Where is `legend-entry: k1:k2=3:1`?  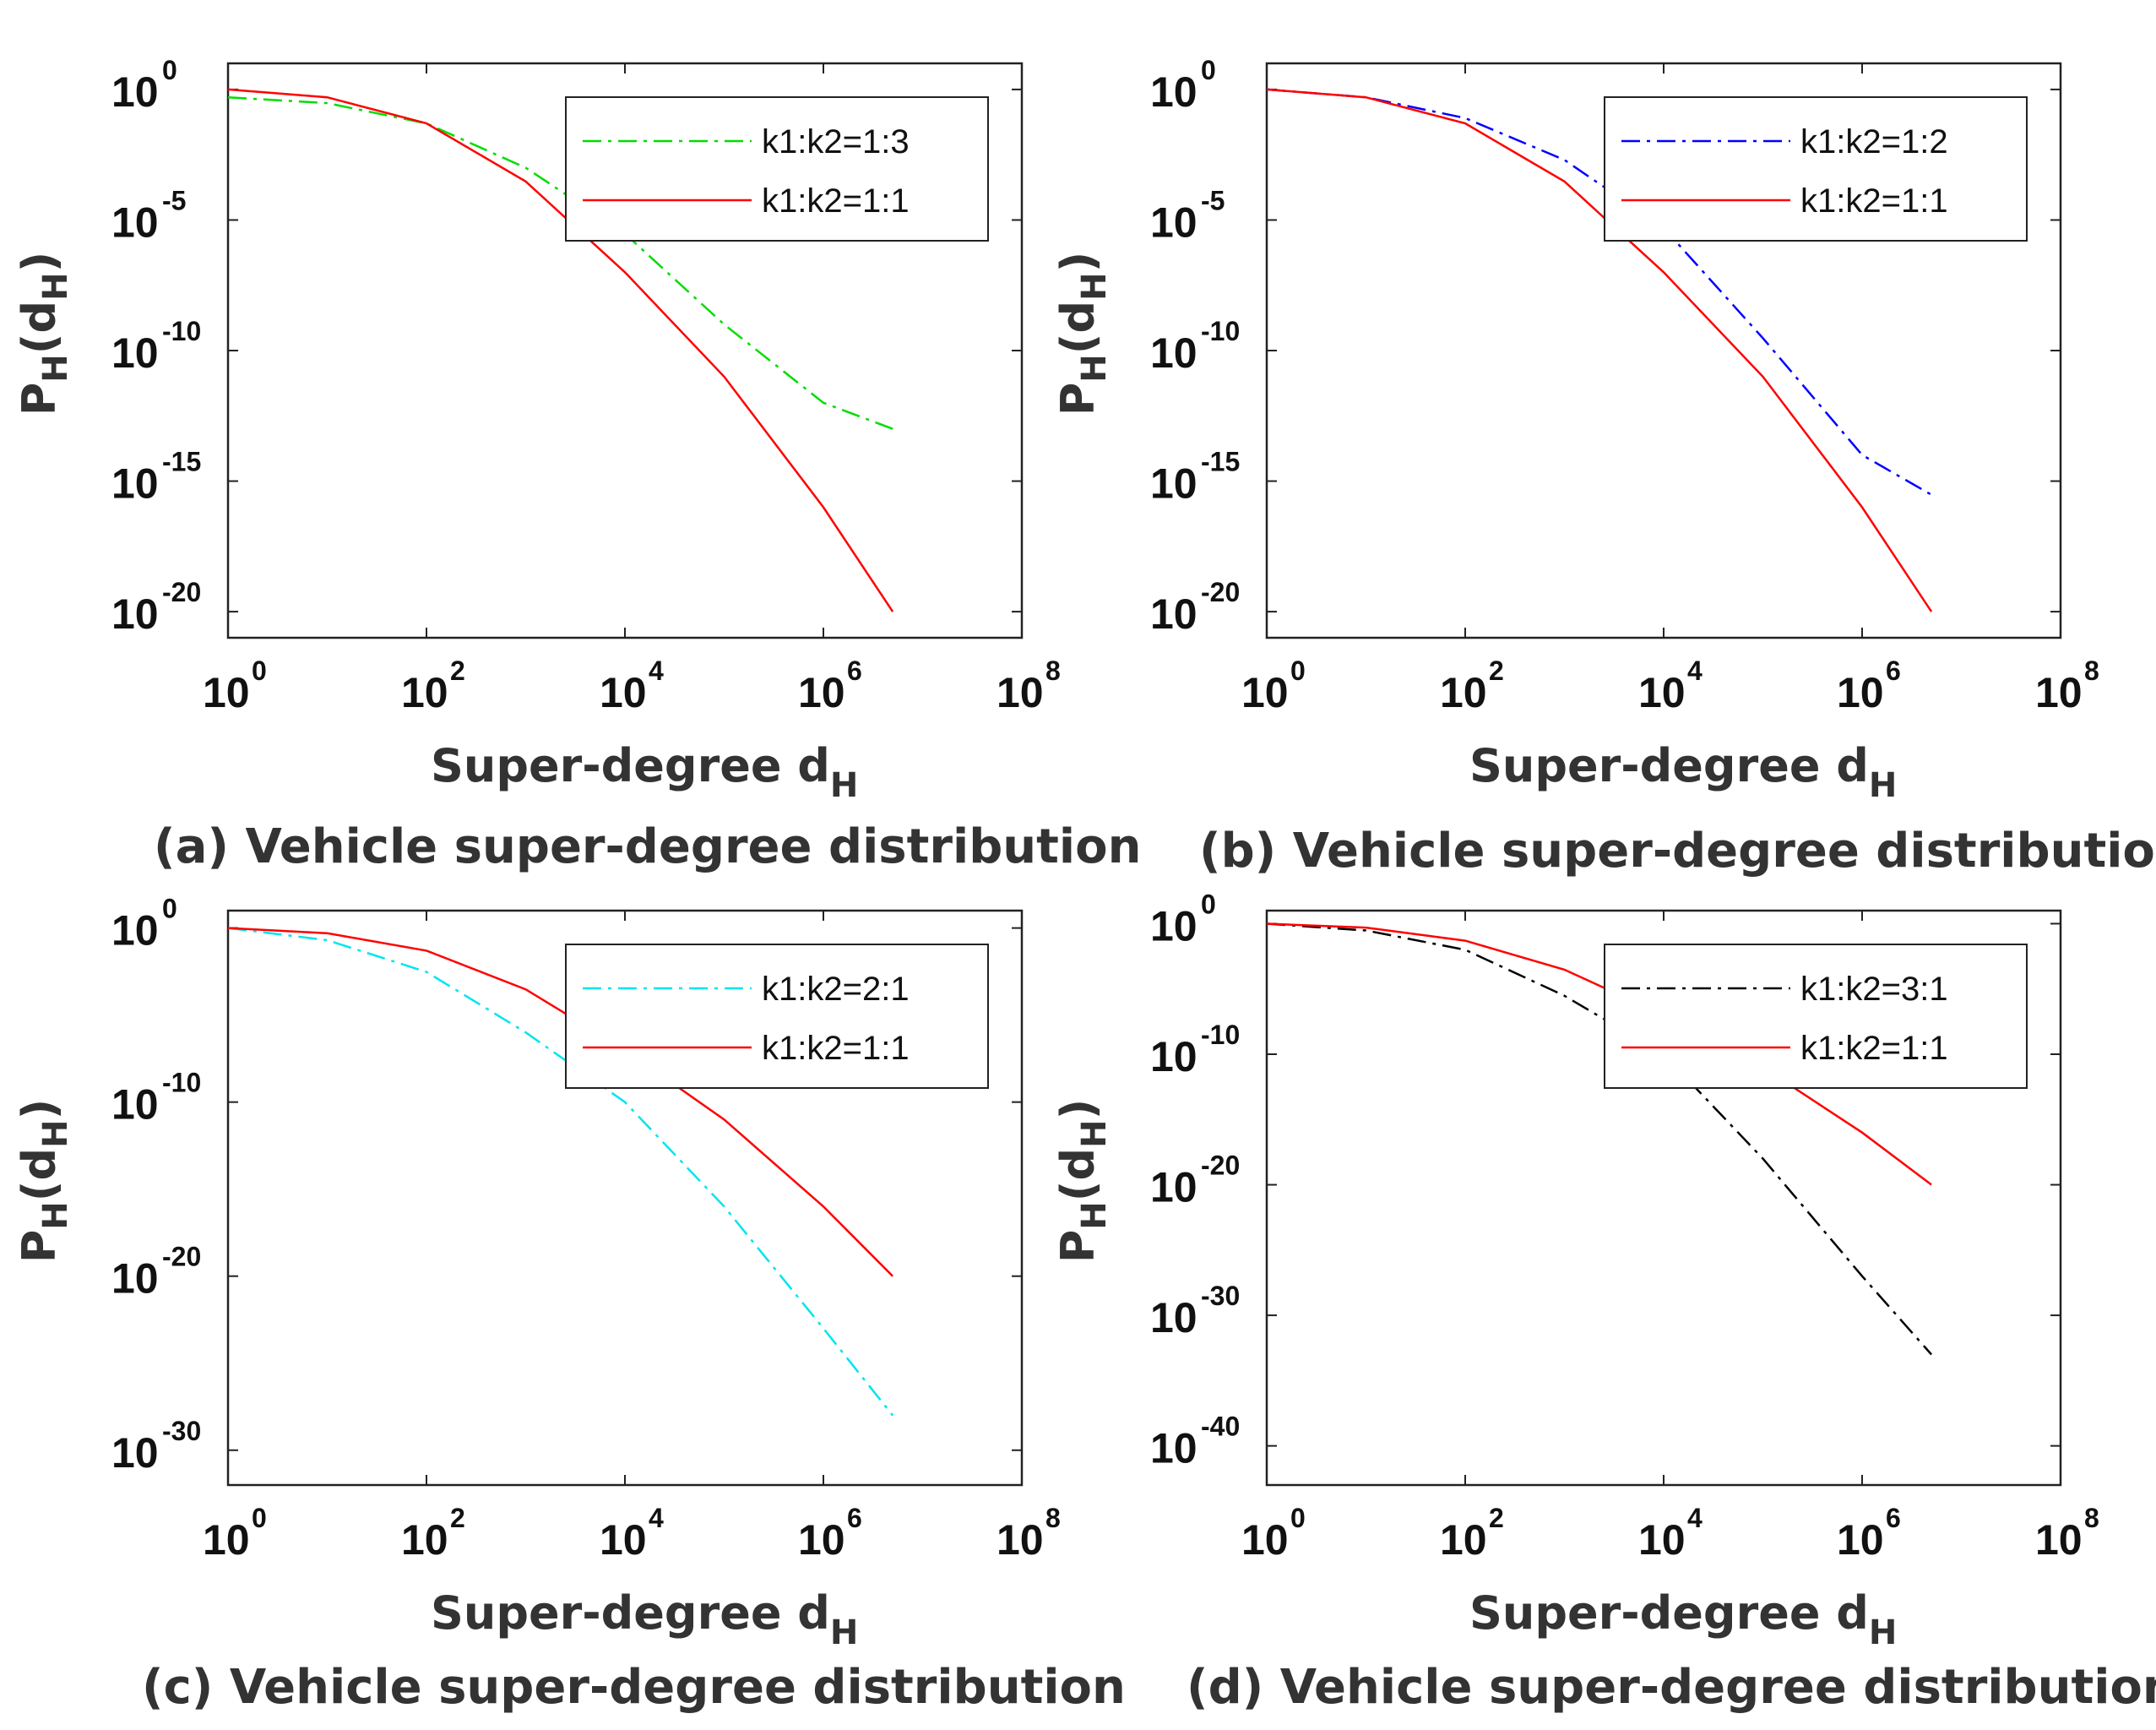 legend-entry: k1:k2=3:1 is located at coordinates (1874, 990).